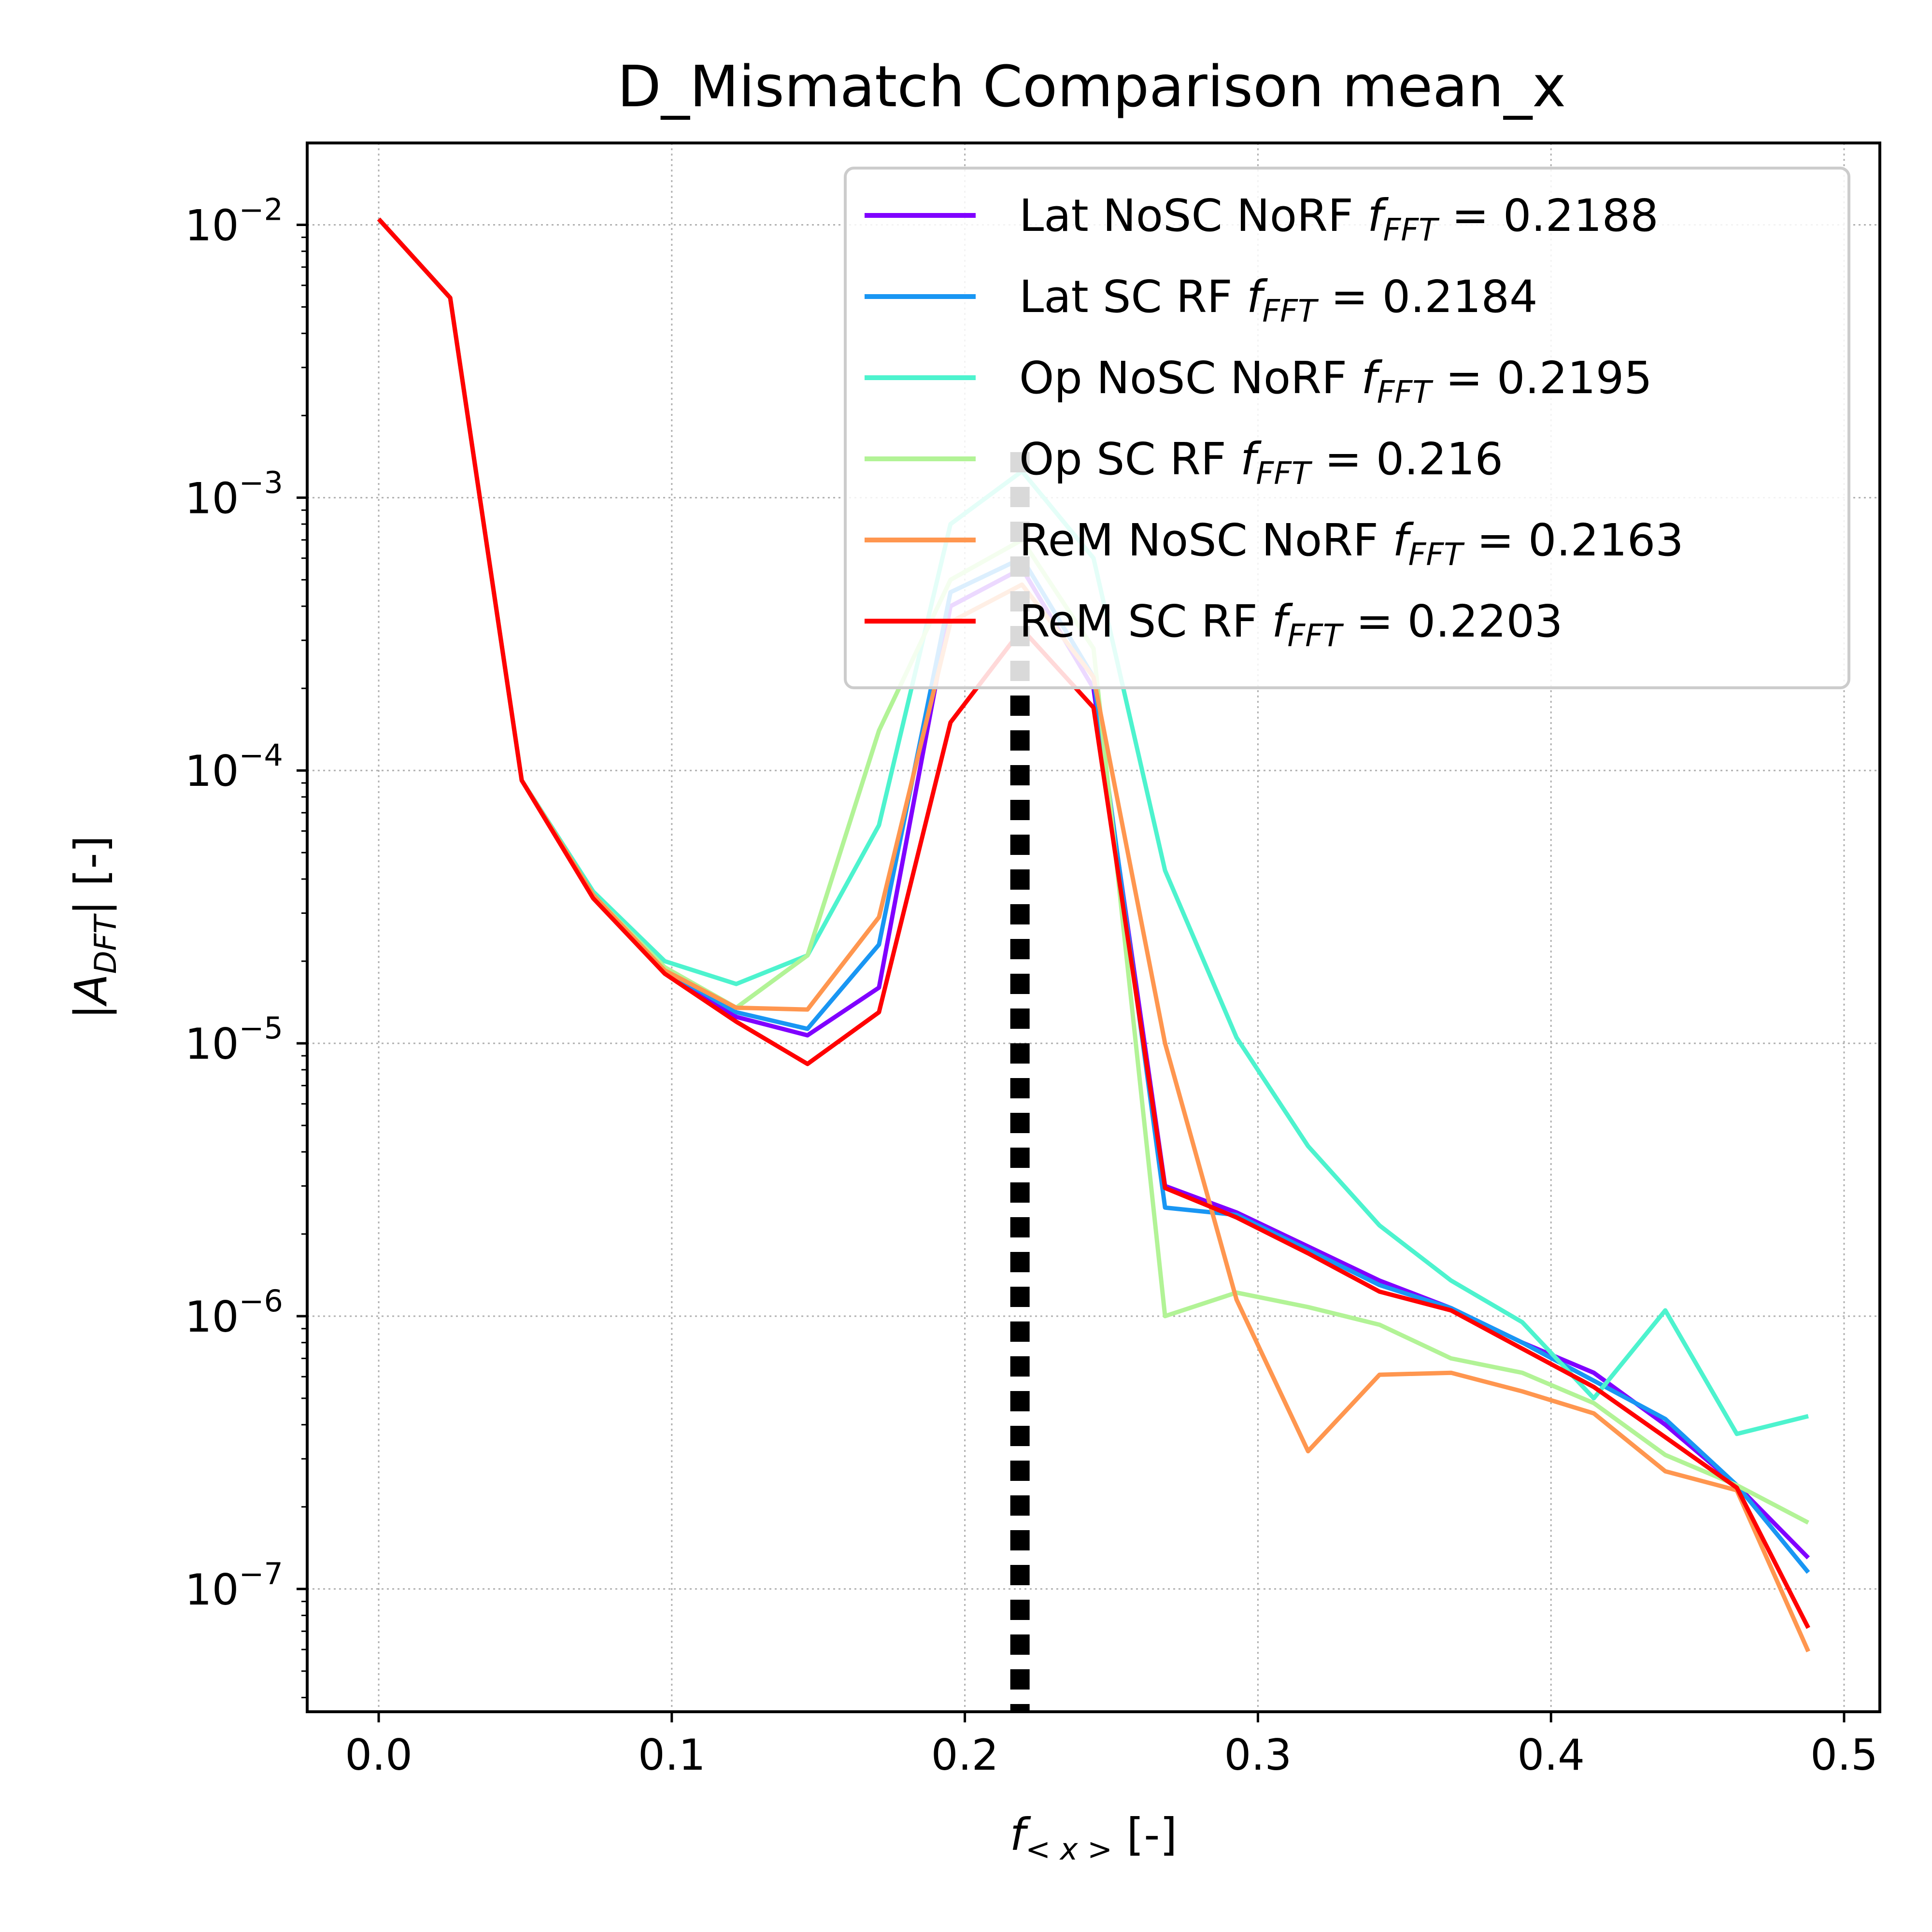  Describe the element at coordinates (1551, 1755) in the screenshot. I see `x-tick-label: 0.4` at that location.